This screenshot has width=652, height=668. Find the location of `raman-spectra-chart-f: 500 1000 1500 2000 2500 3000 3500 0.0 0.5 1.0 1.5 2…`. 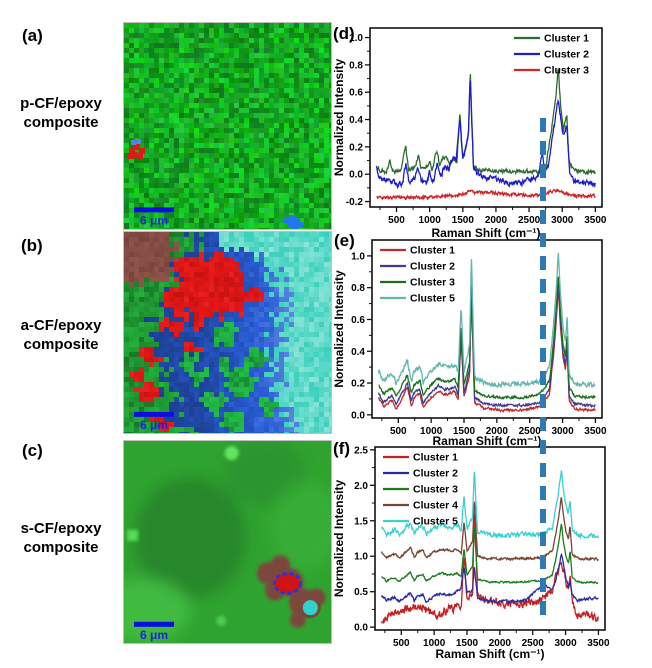

raman-spectra-chart-f: 500 1000 1500 2000 2500 3000 3500 0.0 0.5 1.0 1.5 2… is located at coordinates (471, 553).